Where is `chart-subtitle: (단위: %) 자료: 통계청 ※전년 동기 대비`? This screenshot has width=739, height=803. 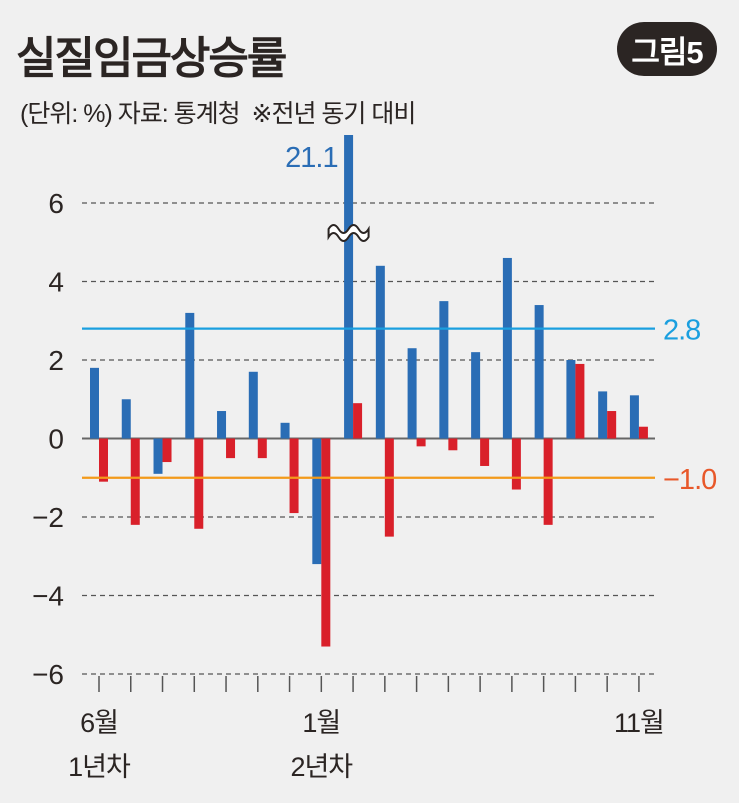
chart-subtitle: (단위: %) 자료: 통계청 ※전년 동기 대비 is located at coordinates (218, 114).